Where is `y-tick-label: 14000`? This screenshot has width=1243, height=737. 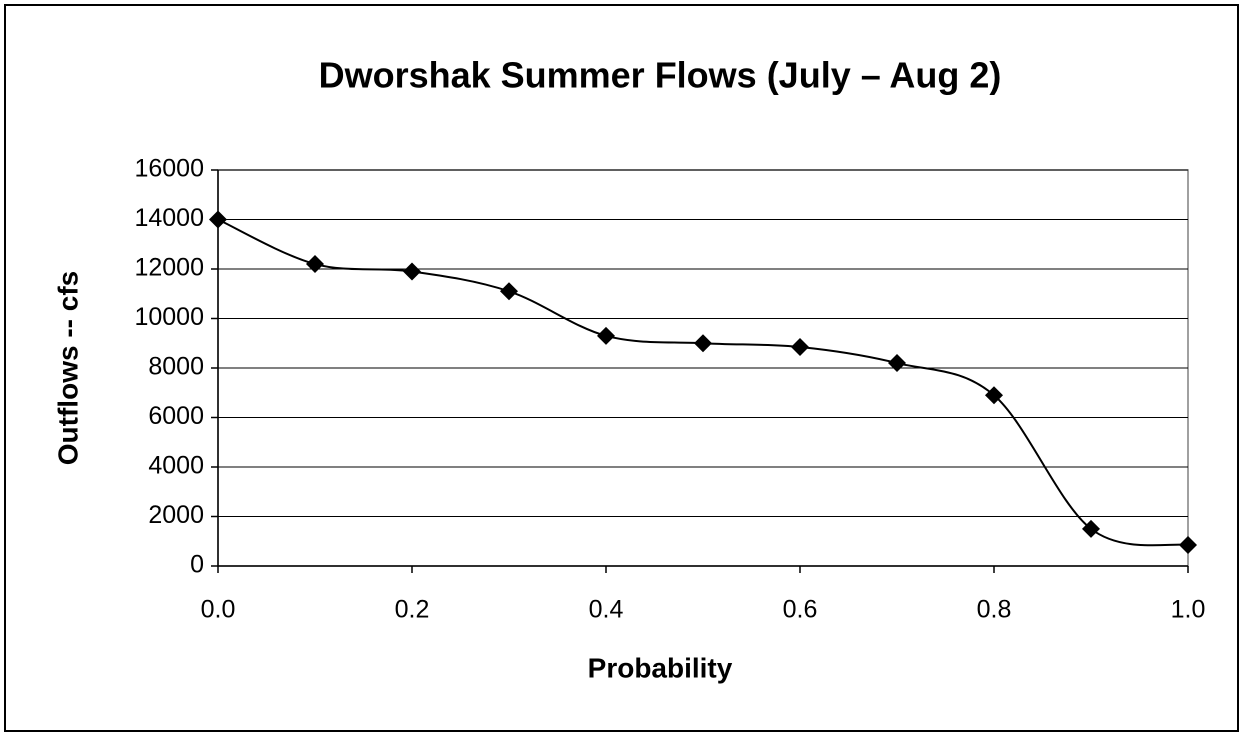 y-tick-label: 14000 is located at coordinates (169, 218).